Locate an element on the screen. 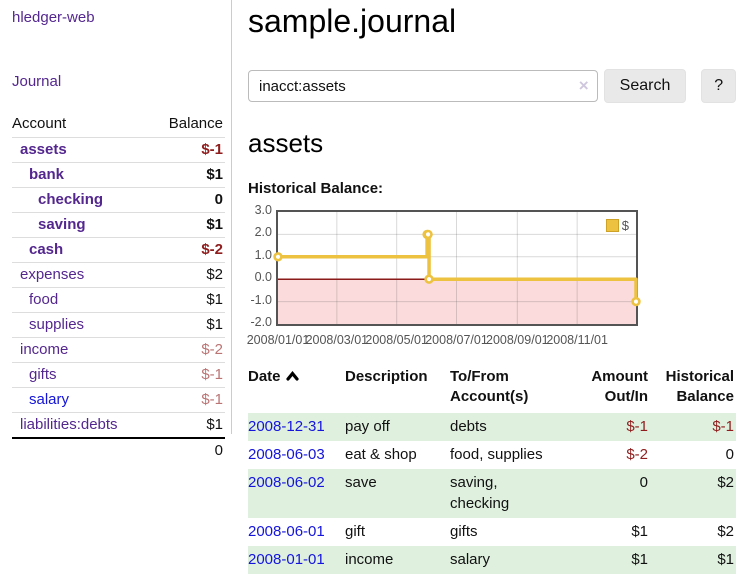 The height and width of the screenshot is (582, 742). account-link: expenses is located at coordinates (52, 274).